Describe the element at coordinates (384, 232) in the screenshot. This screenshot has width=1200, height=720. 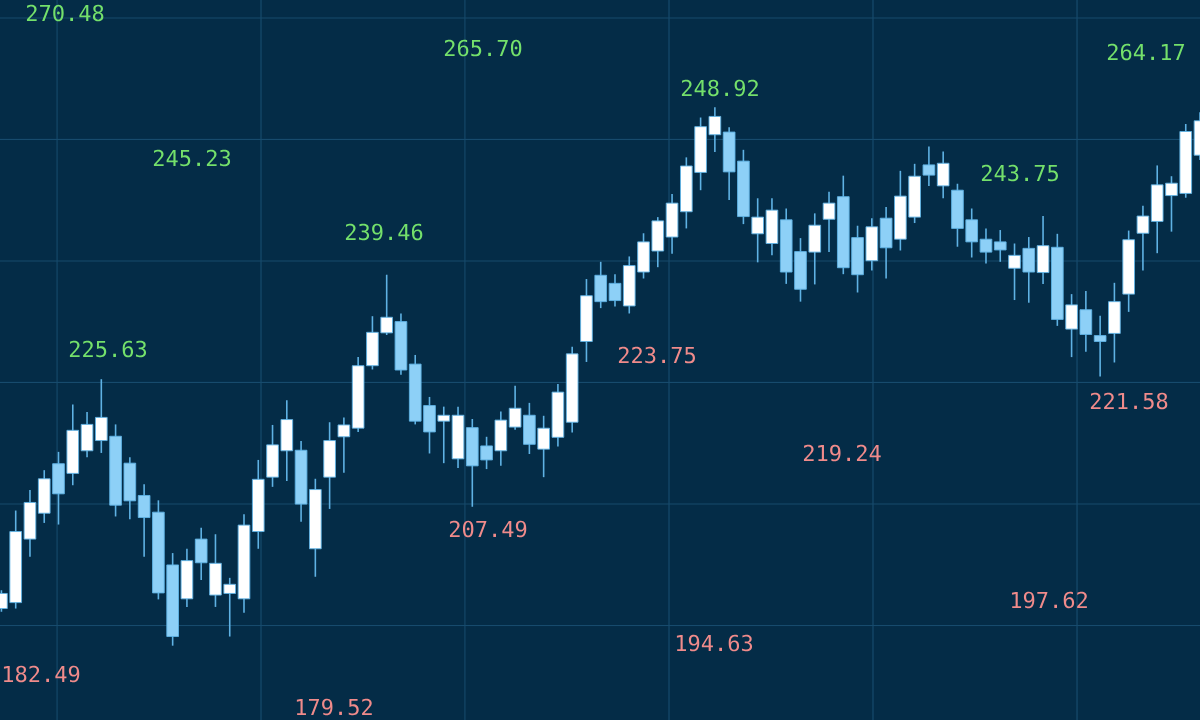
I see `annotation: 239.46` at that location.